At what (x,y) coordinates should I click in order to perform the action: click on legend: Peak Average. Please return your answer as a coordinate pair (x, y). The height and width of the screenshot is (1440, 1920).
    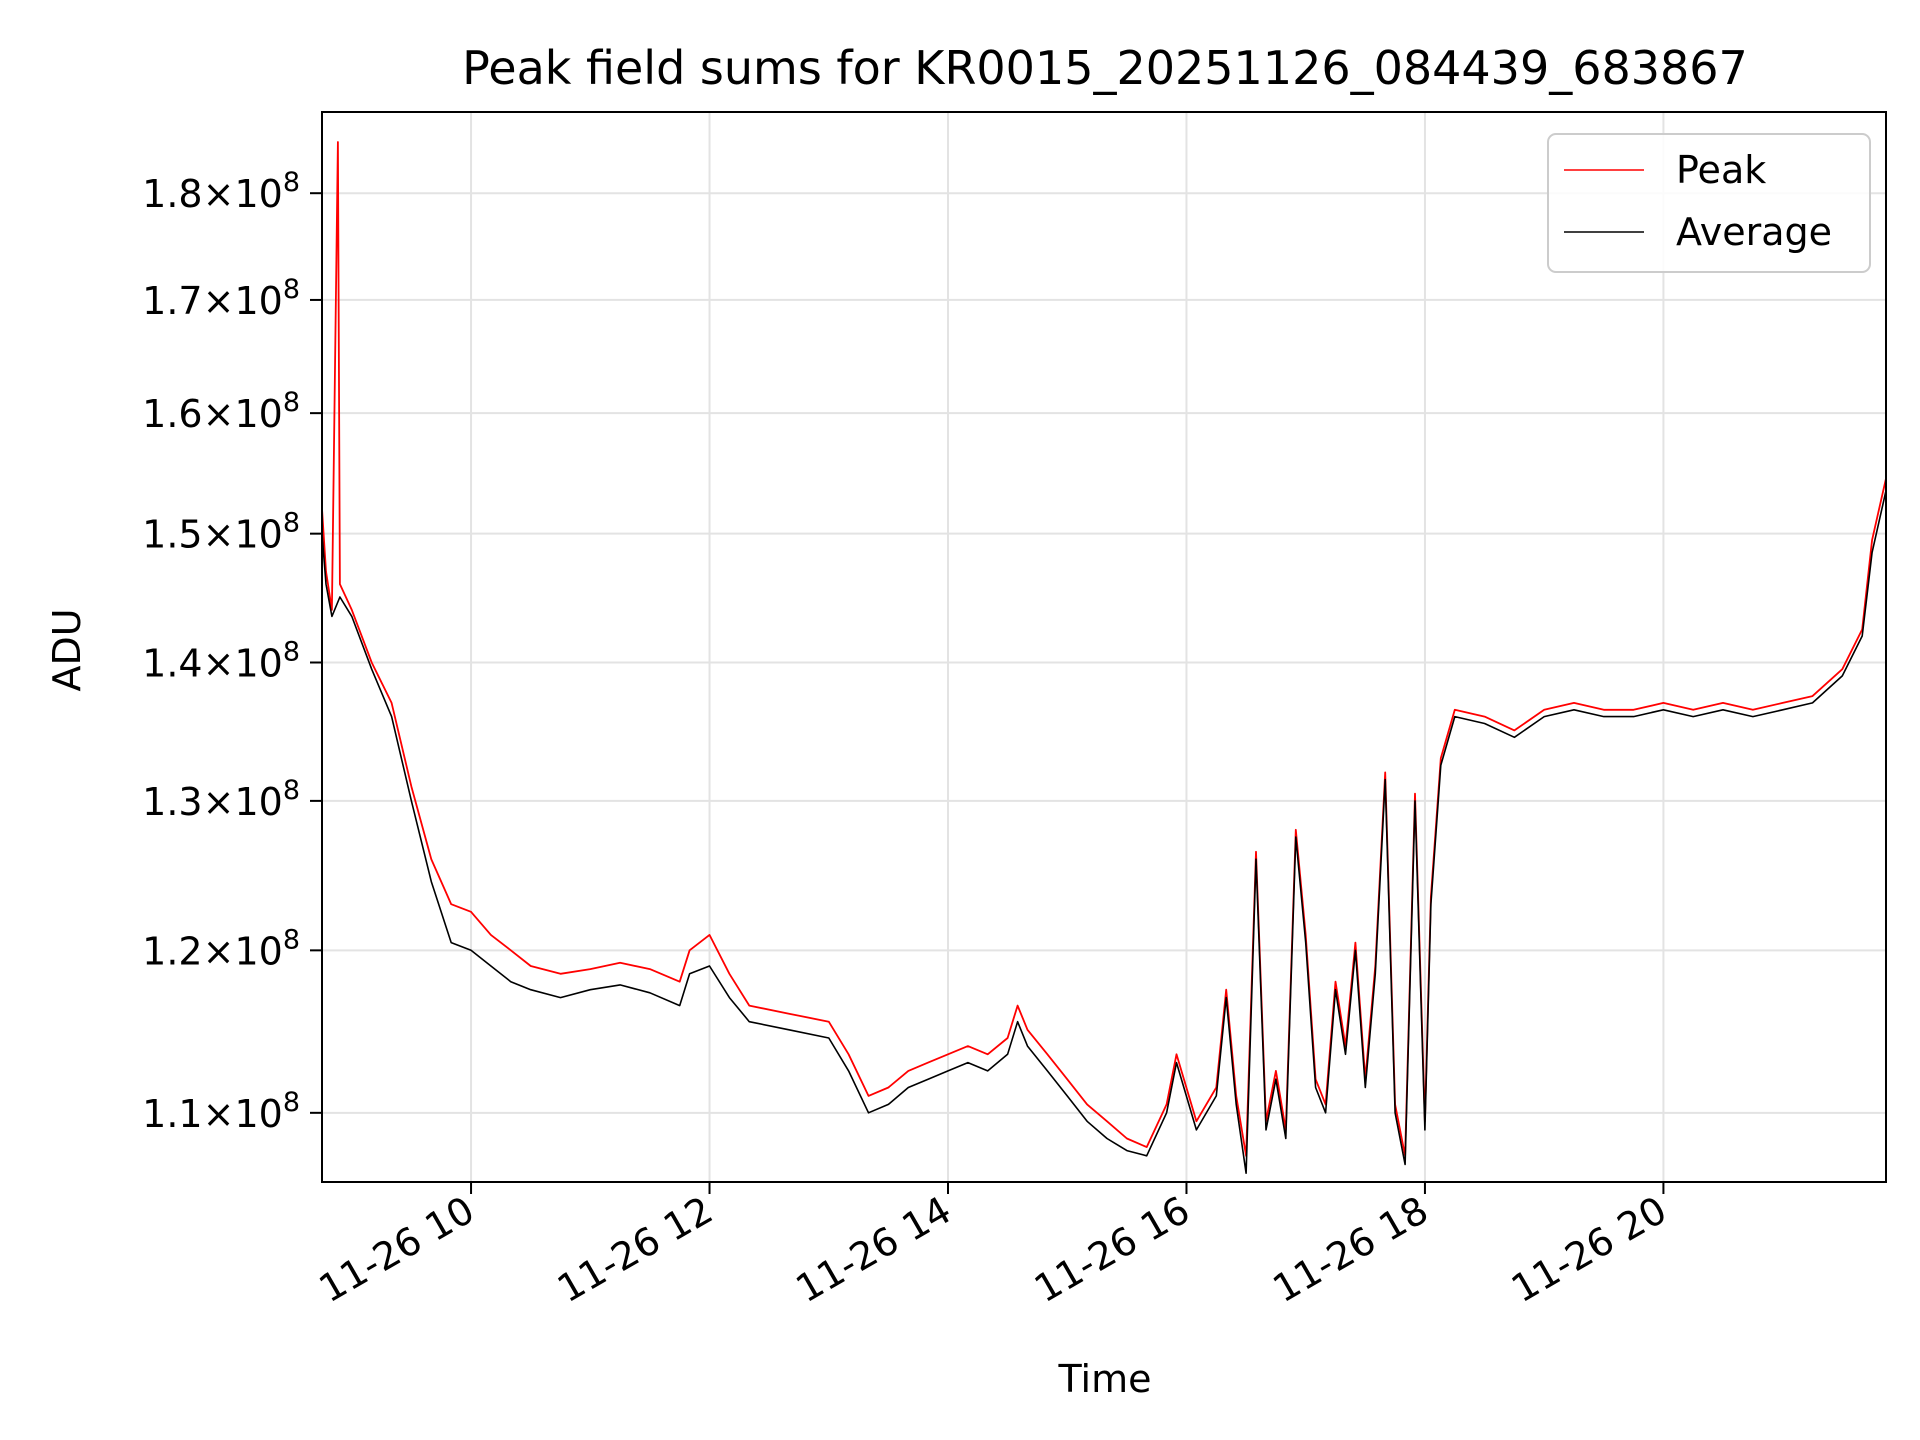
    Looking at the image, I should click on (1709, 203).